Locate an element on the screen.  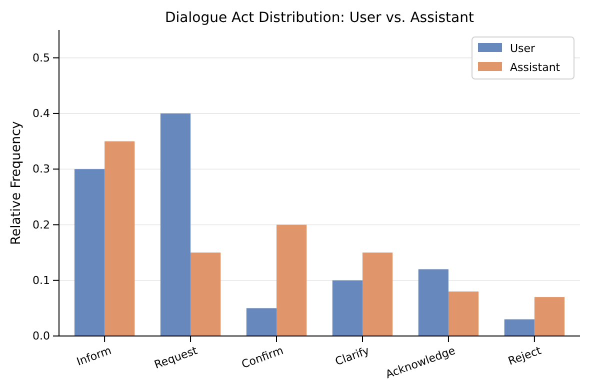
x-tick-label: Inform is located at coordinates (94, 356).